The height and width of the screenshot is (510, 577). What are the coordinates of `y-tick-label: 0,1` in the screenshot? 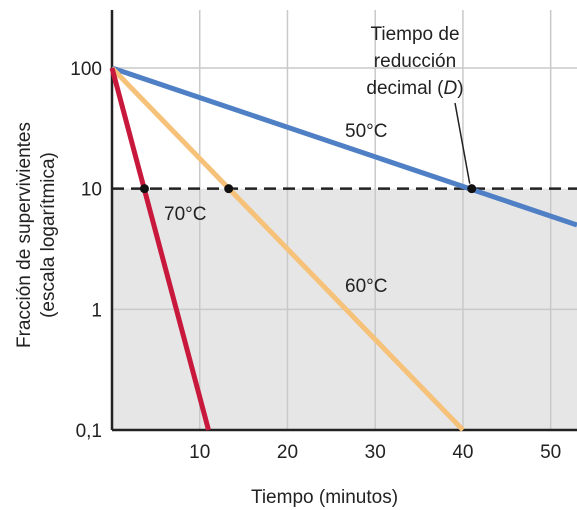 It's located at (89, 431).